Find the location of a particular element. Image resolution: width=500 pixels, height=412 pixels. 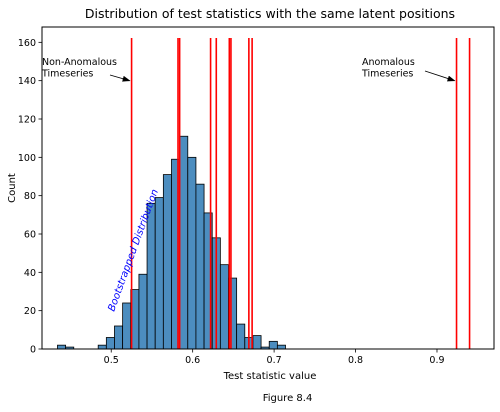

y-tick-label: 80 is located at coordinates (30, 196).